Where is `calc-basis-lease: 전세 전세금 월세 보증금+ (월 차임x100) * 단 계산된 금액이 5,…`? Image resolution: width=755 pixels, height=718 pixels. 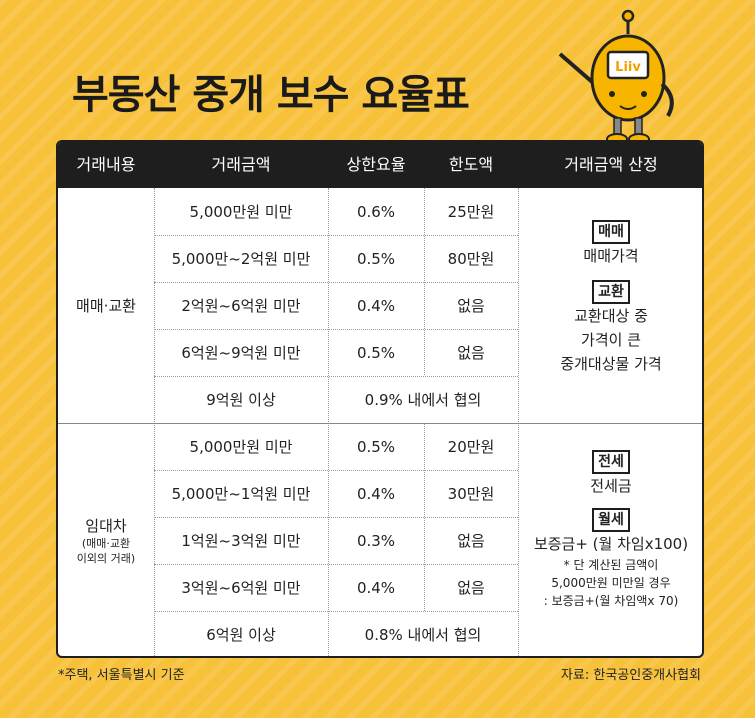 calc-basis-lease: 전세 전세금 월세 보증금+ (월 차임x100) * 단 계산된 금액이 5,… is located at coordinates (610, 530).